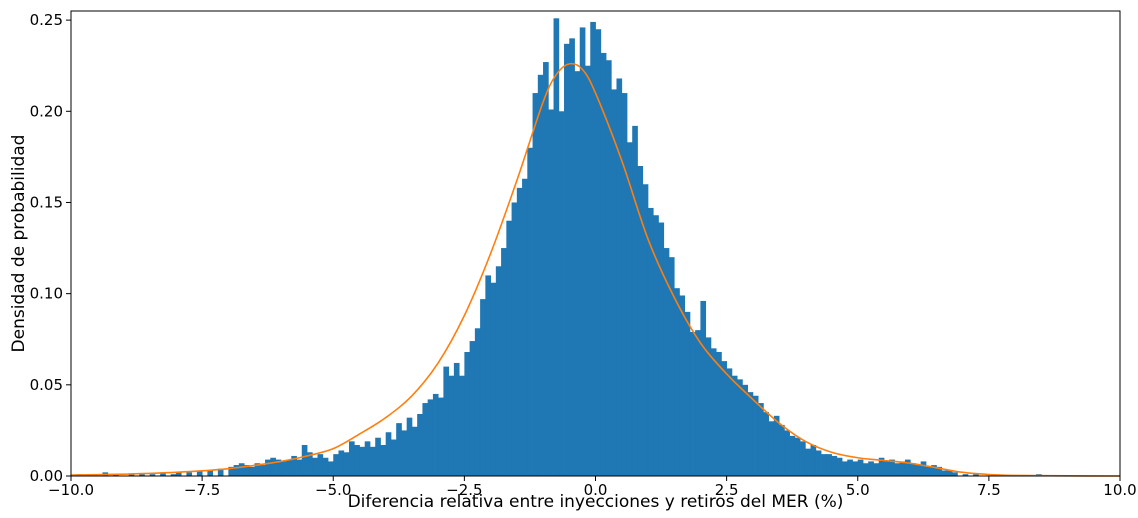  Describe the element at coordinates (46, 111) in the screenshot. I see `y-tick-label: 0.20` at that location.